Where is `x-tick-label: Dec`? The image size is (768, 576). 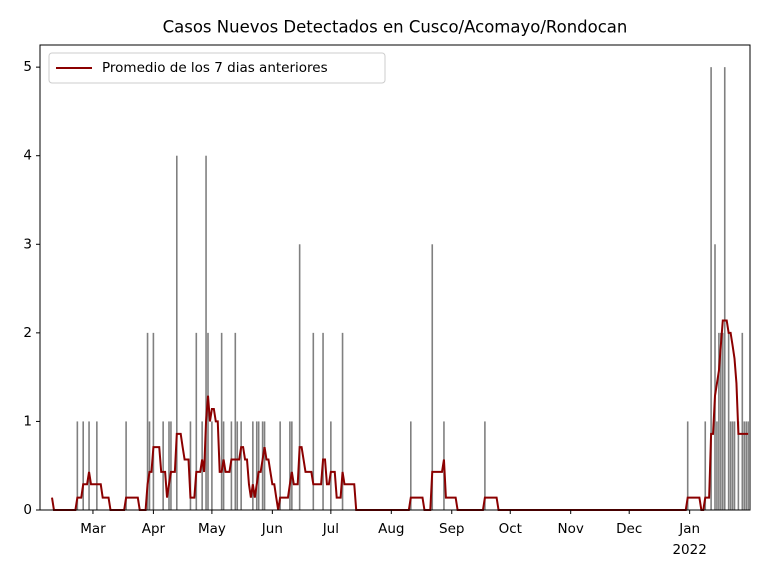
x-tick-label: Dec is located at coordinates (629, 529).